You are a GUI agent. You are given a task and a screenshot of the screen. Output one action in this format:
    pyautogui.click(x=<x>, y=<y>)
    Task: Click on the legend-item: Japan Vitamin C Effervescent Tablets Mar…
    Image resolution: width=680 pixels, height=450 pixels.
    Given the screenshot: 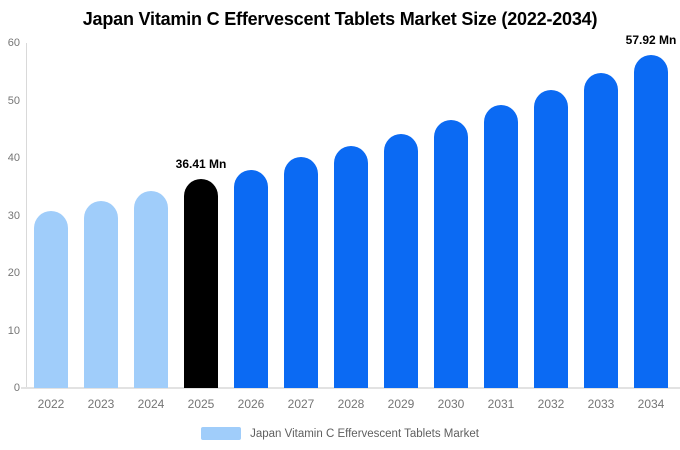 What is the action you would take?
    pyautogui.click(x=340, y=433)
    